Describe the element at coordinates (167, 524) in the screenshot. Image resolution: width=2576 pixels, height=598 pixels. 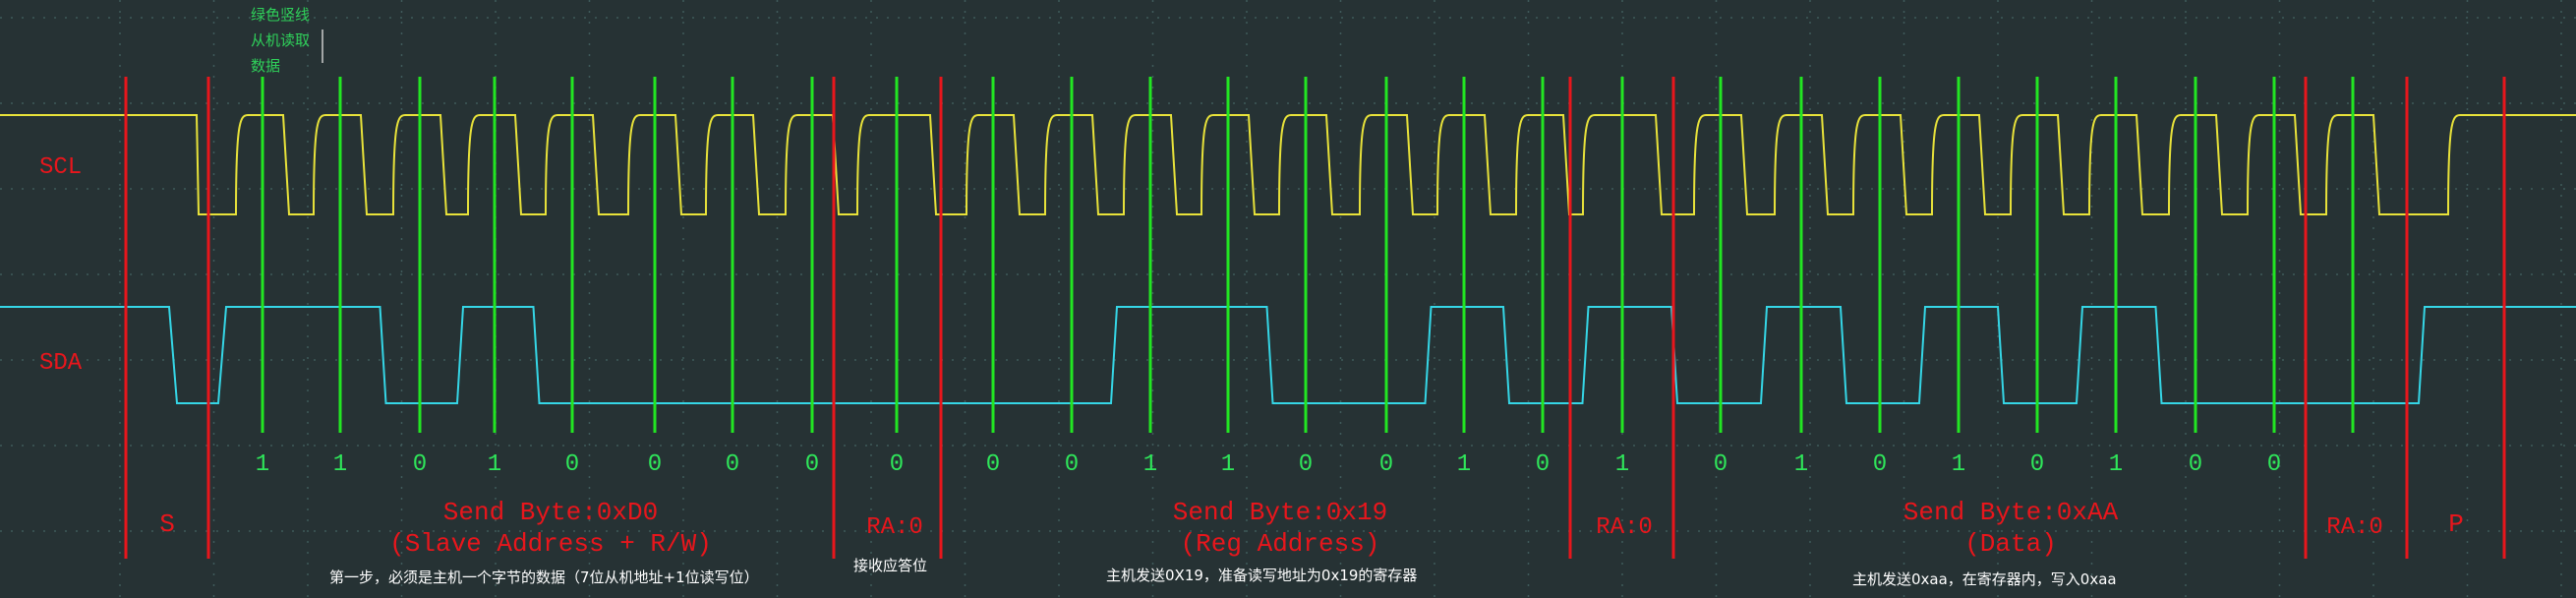
I see `start-marker: S` at that location.